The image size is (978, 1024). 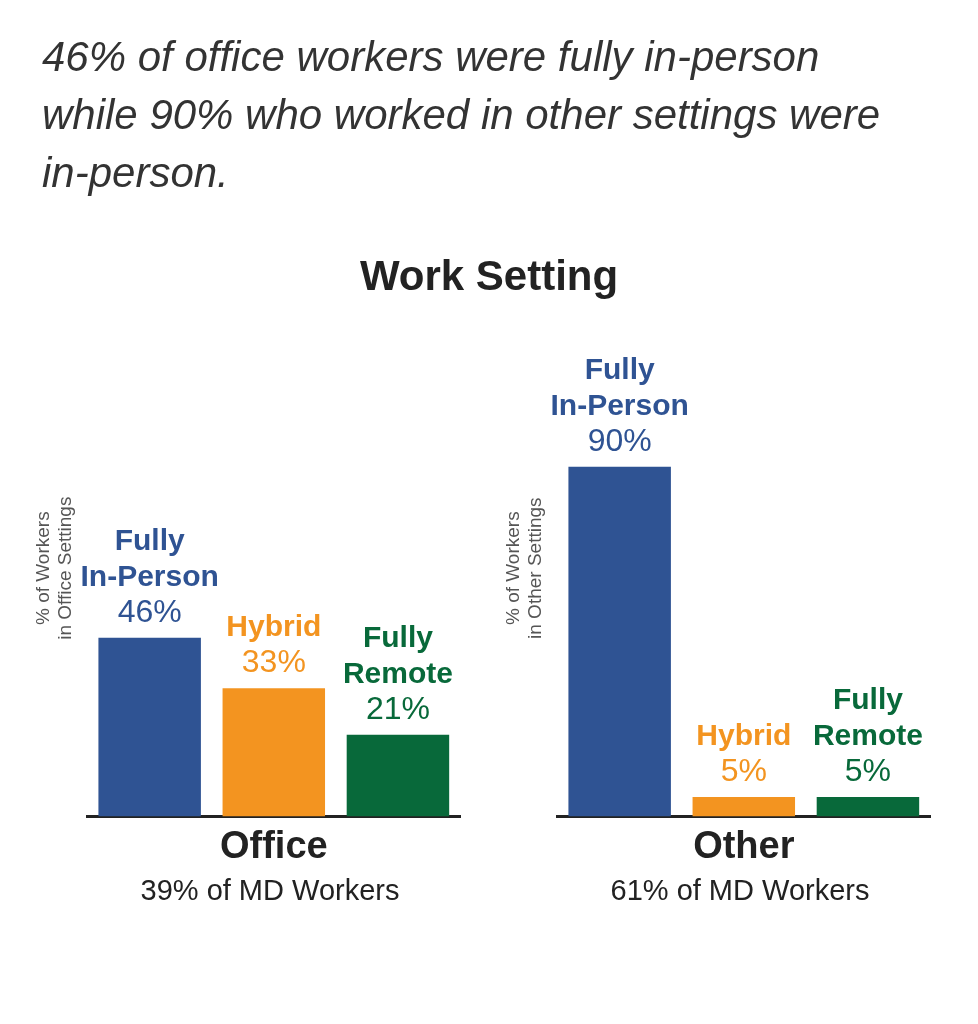 What do you see at coordinates (744, 844) in the screenshot?
I see `x-axis-title: Other` at bounding box center [744, 844].